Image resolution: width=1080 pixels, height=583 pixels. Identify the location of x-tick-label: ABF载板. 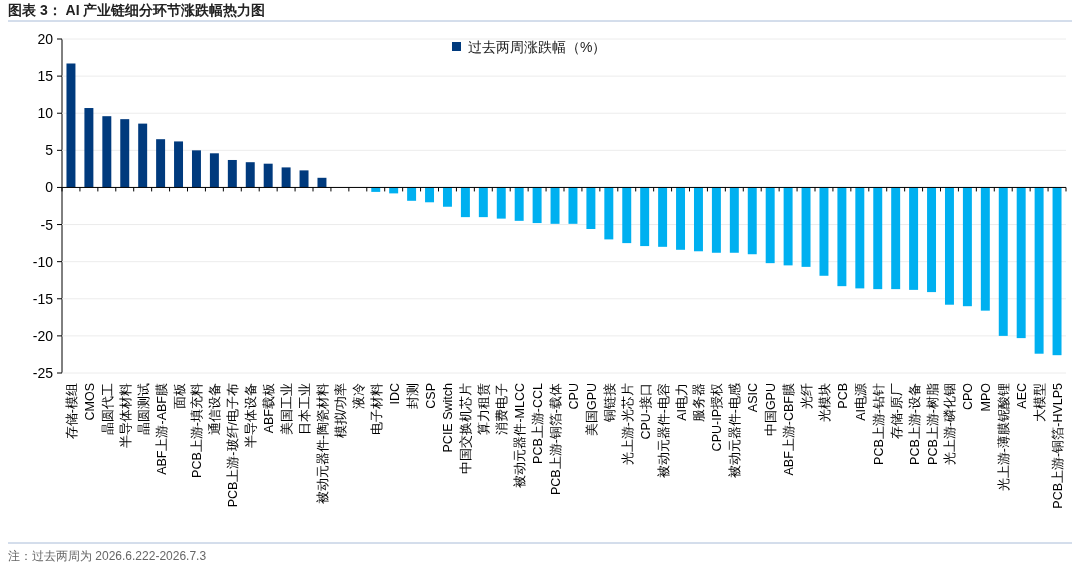
(269, 408).